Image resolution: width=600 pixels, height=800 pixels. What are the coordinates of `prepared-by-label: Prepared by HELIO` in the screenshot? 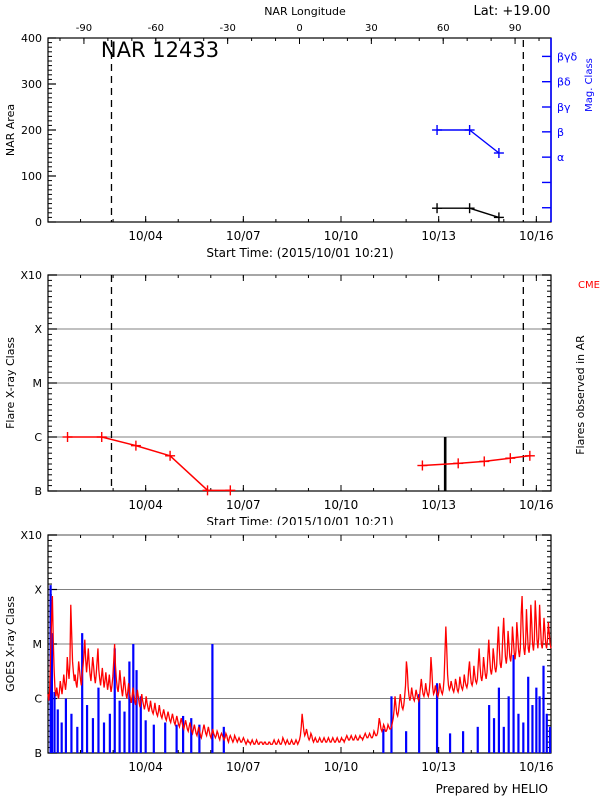 It's located at (492, 789).